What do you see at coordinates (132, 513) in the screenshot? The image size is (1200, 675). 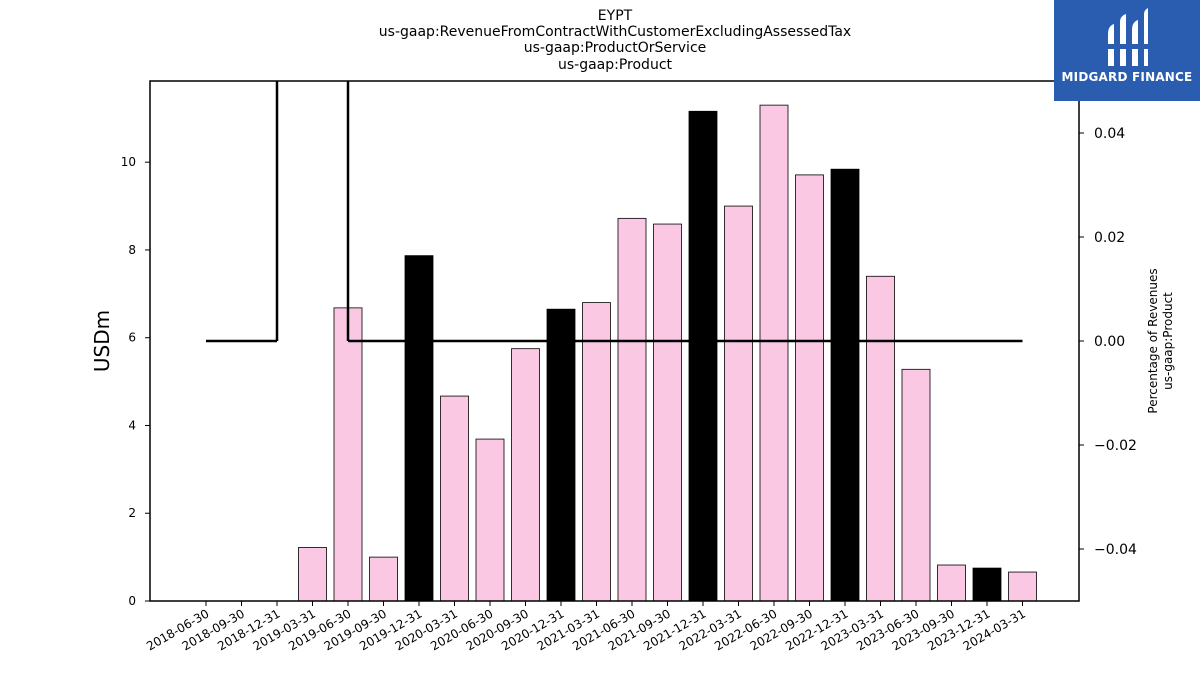 I see `y-tick-label-2: 2` at bounding box center [132, 513].